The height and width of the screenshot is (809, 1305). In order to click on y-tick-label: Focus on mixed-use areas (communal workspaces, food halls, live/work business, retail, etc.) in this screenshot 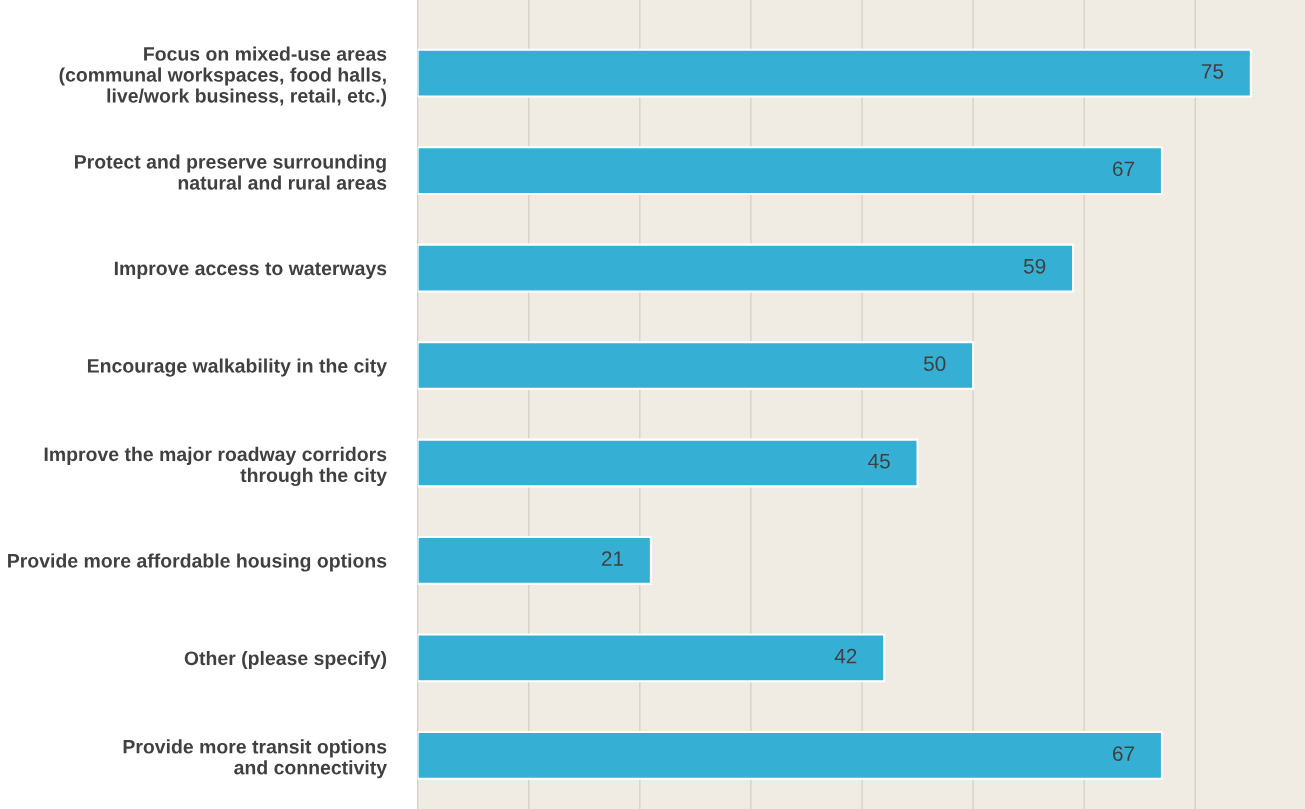, I will do `click(223, 76)`.